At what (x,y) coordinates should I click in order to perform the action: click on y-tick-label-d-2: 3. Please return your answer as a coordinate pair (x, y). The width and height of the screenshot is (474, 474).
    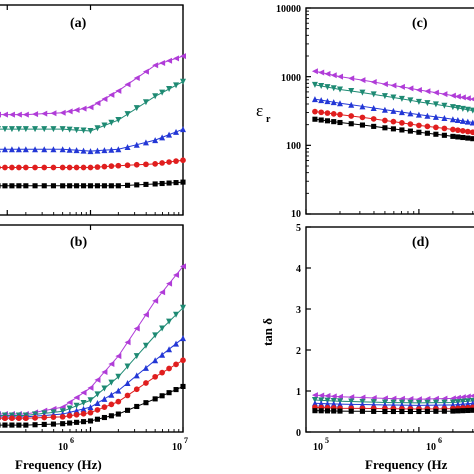
    Looking at the image, I should click on (298, 310).